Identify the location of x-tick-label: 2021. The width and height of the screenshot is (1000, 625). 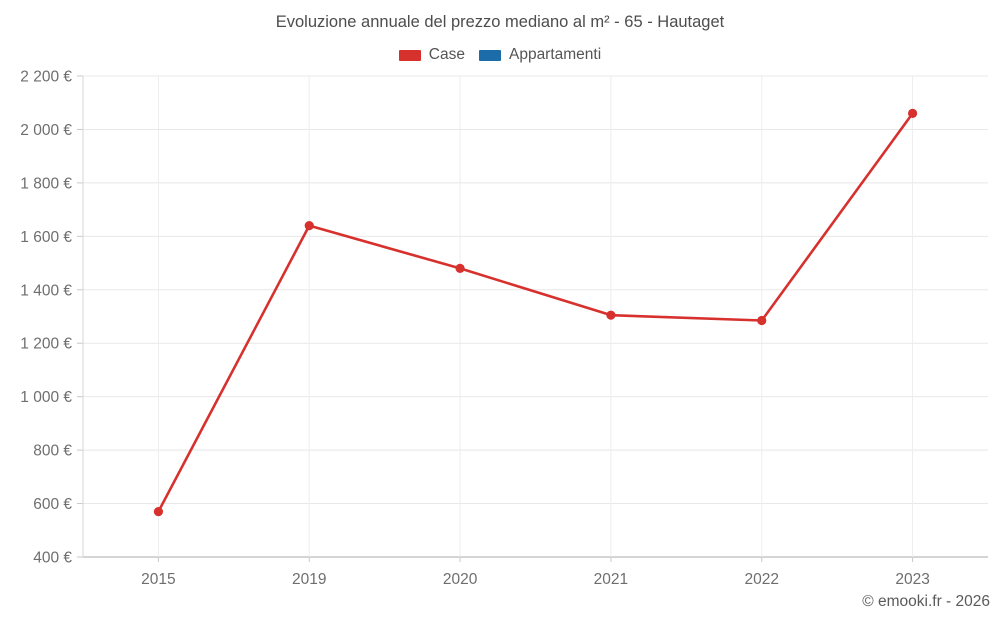
(611, 579).